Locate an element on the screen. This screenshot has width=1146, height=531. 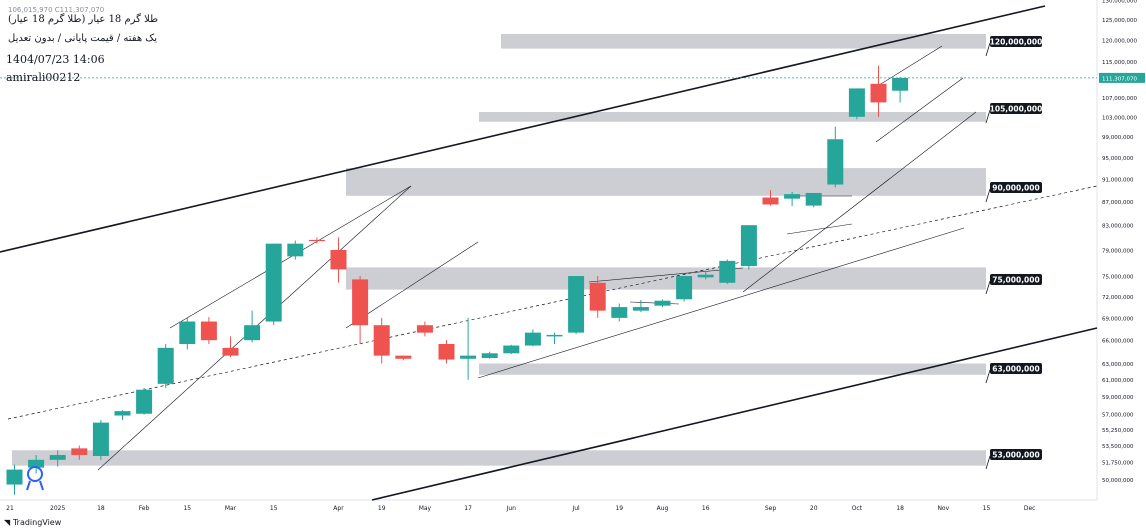
x-tick-label: May is located at coordinates (425, 508).